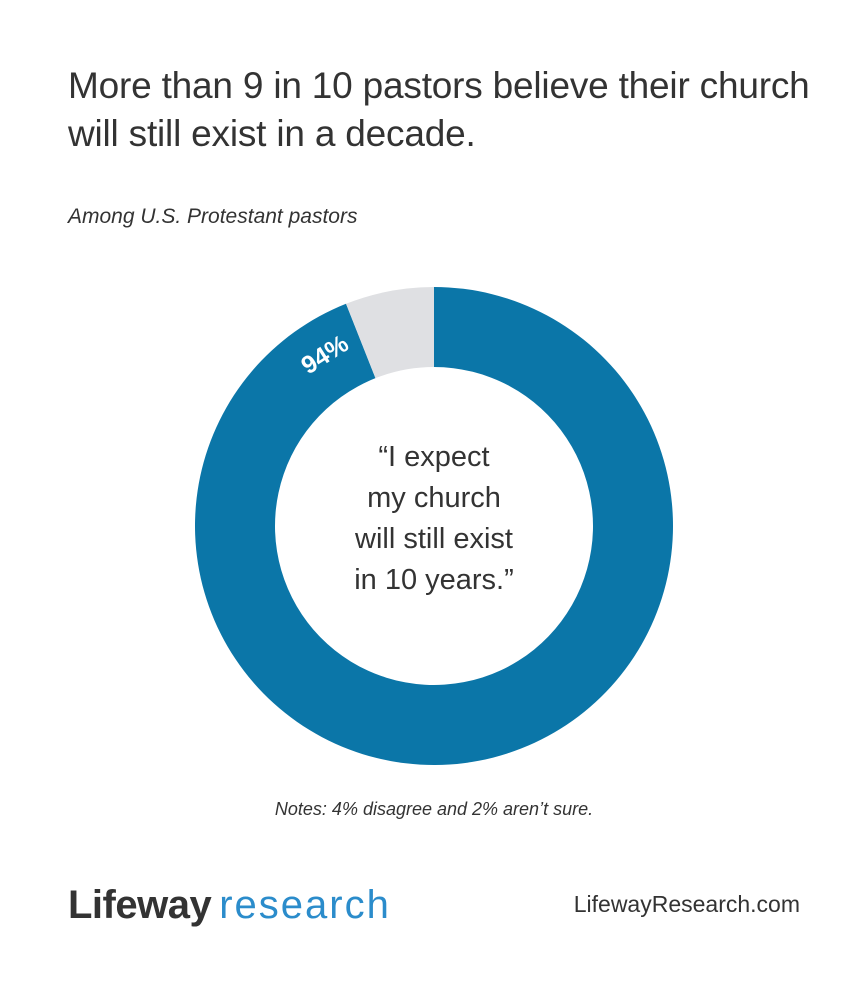 This screenshot has height=1000, width=868. Describe the element at coordinates (434, 539) in the screenshot. I see `quote-line: will still exist` at that location.